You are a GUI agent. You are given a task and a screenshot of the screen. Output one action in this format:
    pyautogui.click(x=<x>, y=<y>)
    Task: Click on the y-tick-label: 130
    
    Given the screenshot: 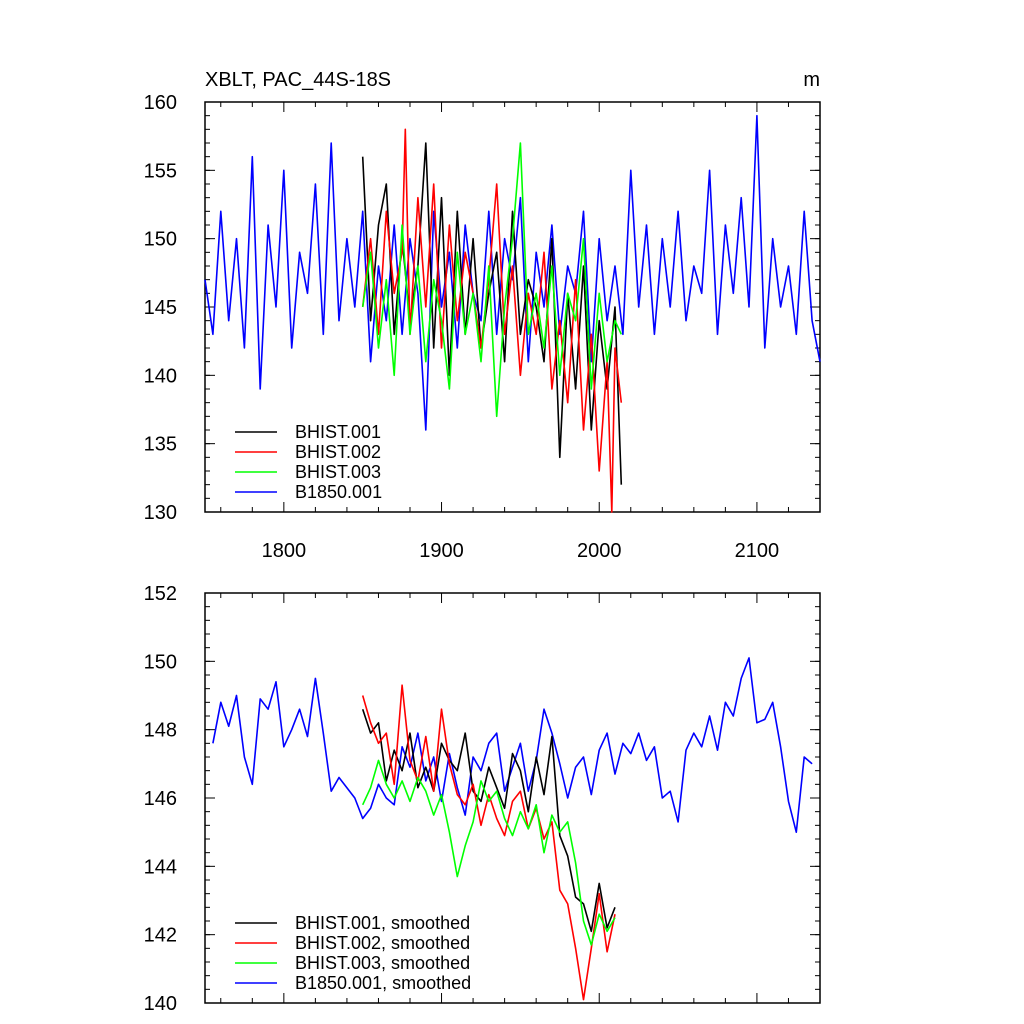 What is the action you would take?
    pyautogui.click(x=160, y=513)
    